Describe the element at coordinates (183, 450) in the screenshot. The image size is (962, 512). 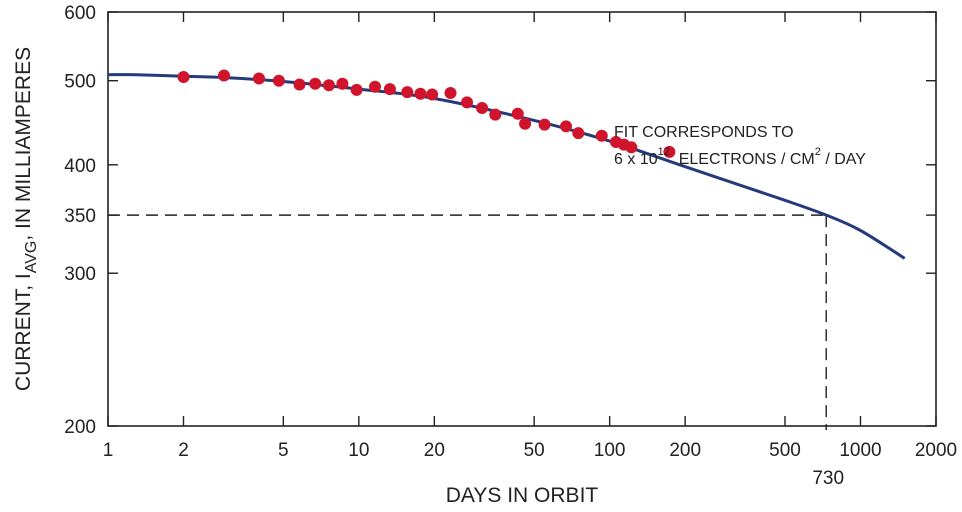
I see `x-tick-label: 2` at that location.